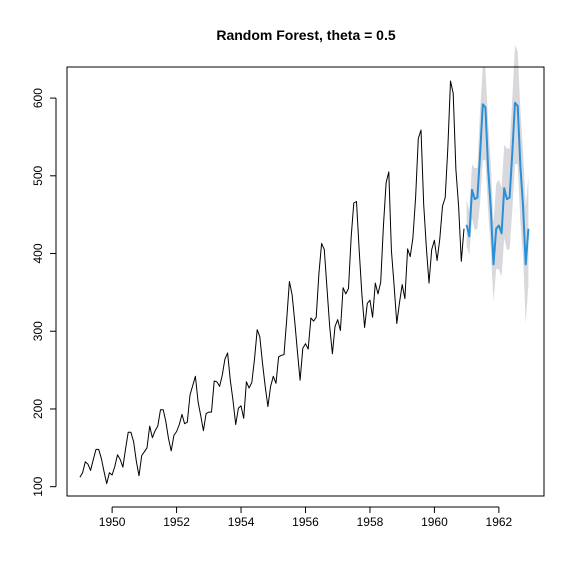 The width and height of the screenshot is (578, 578). I want to click on x-tick-label: 1962, so click(499, 522).